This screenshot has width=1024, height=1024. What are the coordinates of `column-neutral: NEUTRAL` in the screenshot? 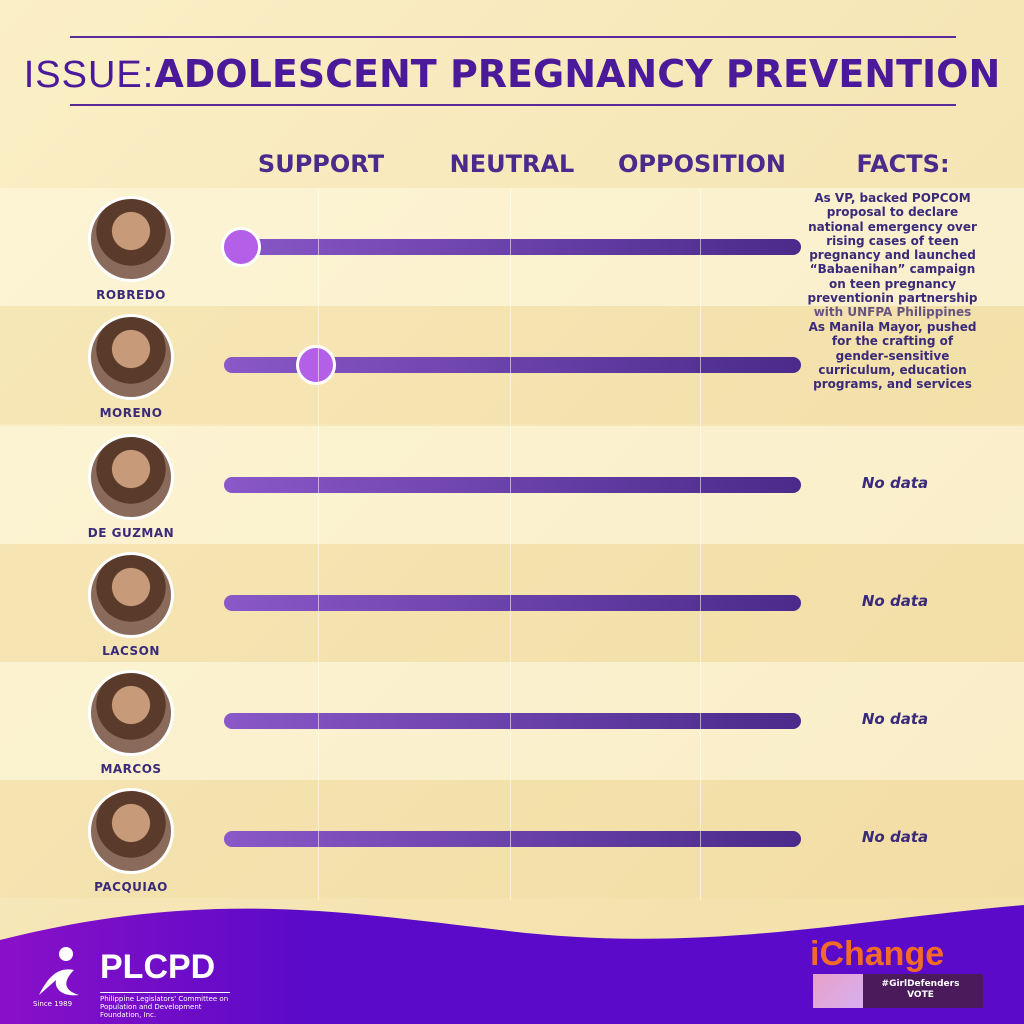 It's located at (512, 164).